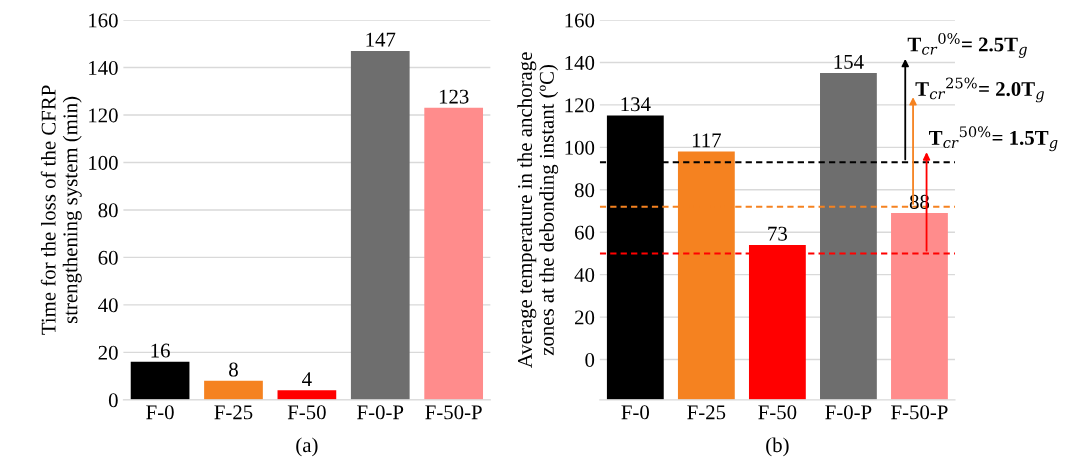 The image size is (1073, 466). Describe the element at coordinates (777, 447) in the screenshot. I see `x-axis-title: (b)` at that location.